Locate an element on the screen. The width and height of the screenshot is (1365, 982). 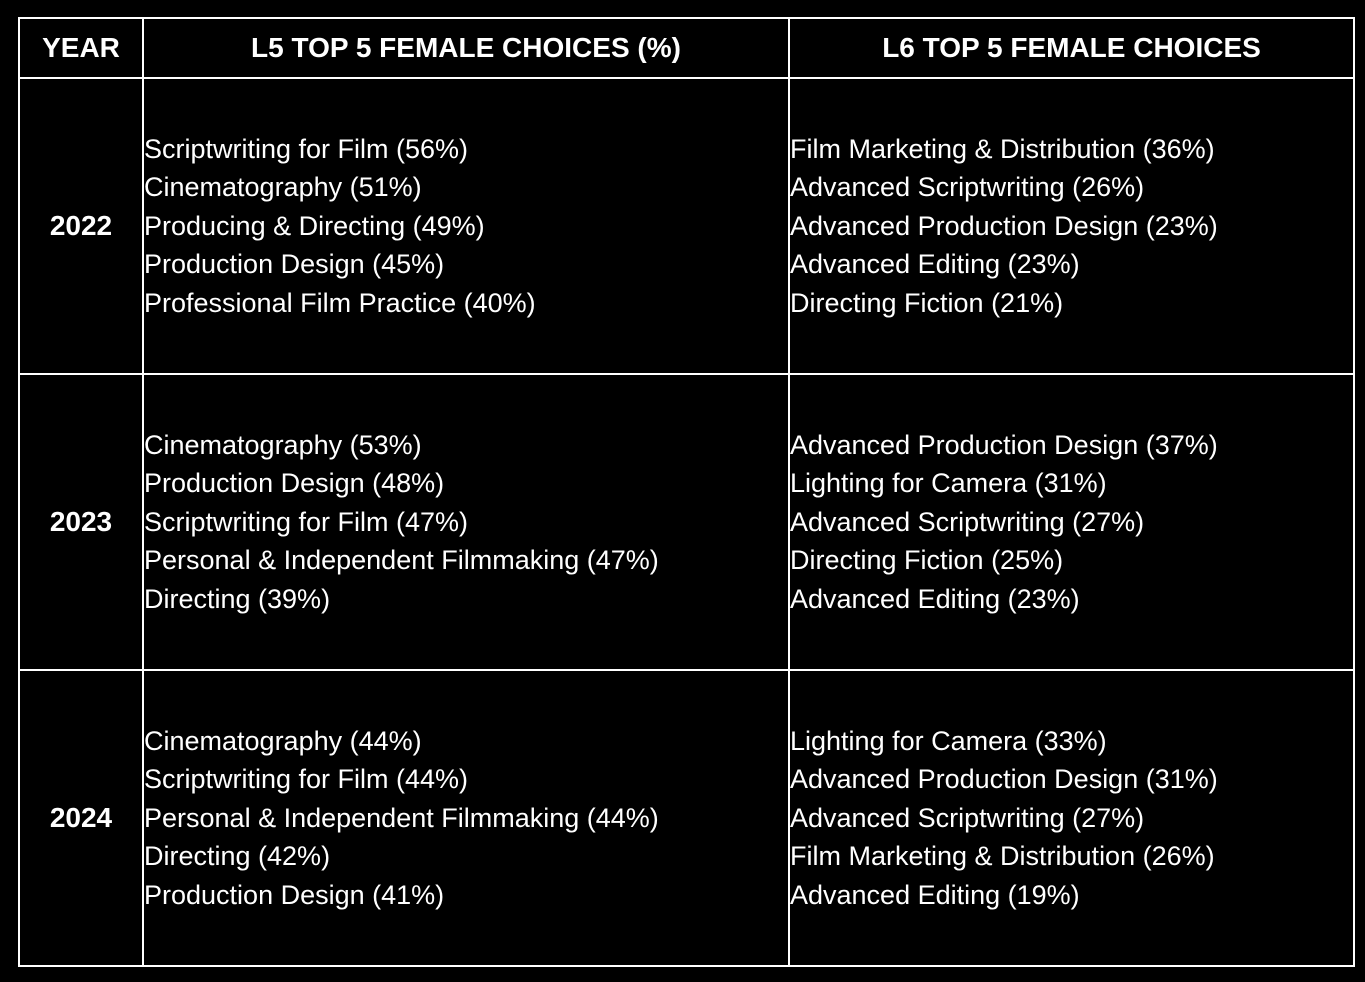
list-item: Directing Fiction (25%) is located at coordinates (927, 560).